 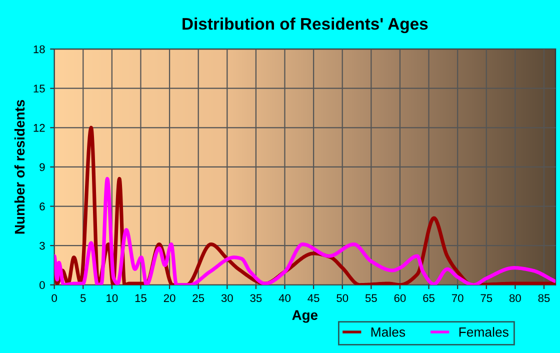 What do you see at coordinates (458, 298) in the screenshot?
I see `x-tick-label: 70` at bounding box center [458, 298].